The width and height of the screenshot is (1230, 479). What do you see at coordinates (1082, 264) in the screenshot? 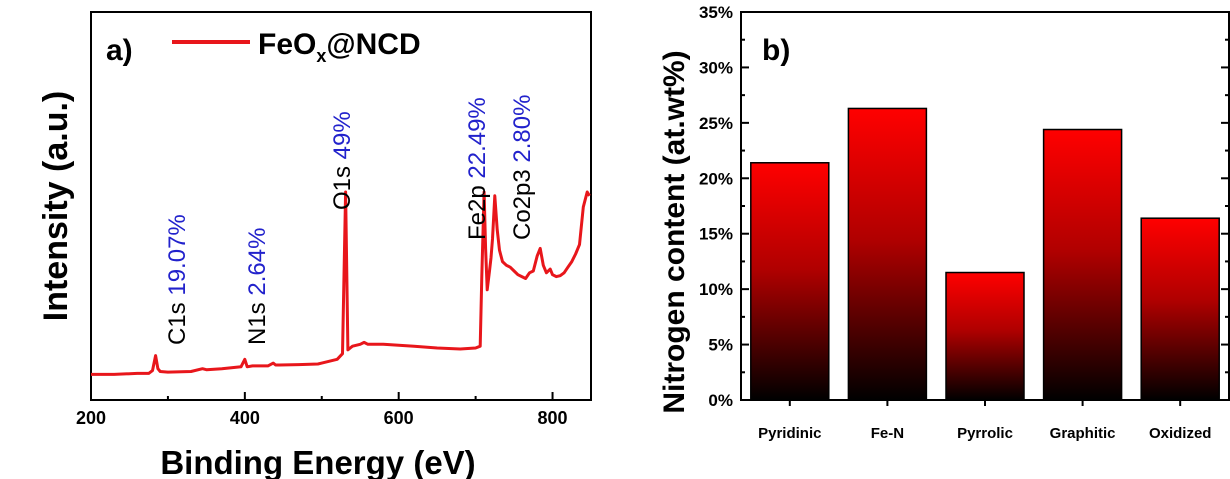
I see `bar-graphitic` at bounding box center [1082, 264].